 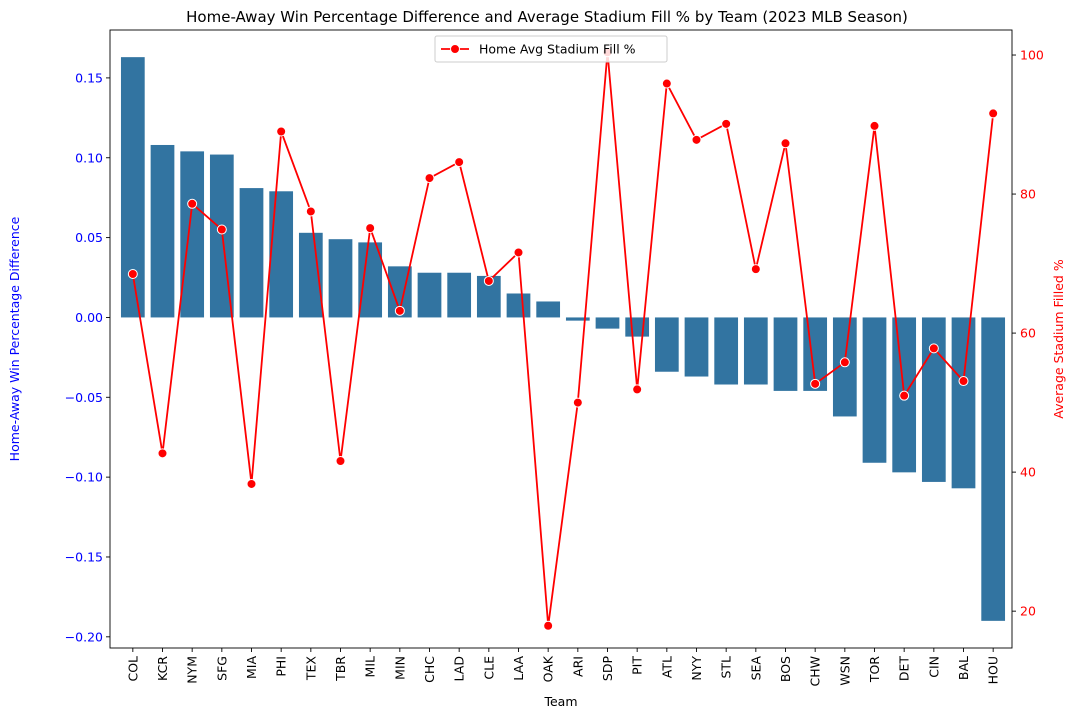 I want to click on point-mil, so click(x=370, y=228).